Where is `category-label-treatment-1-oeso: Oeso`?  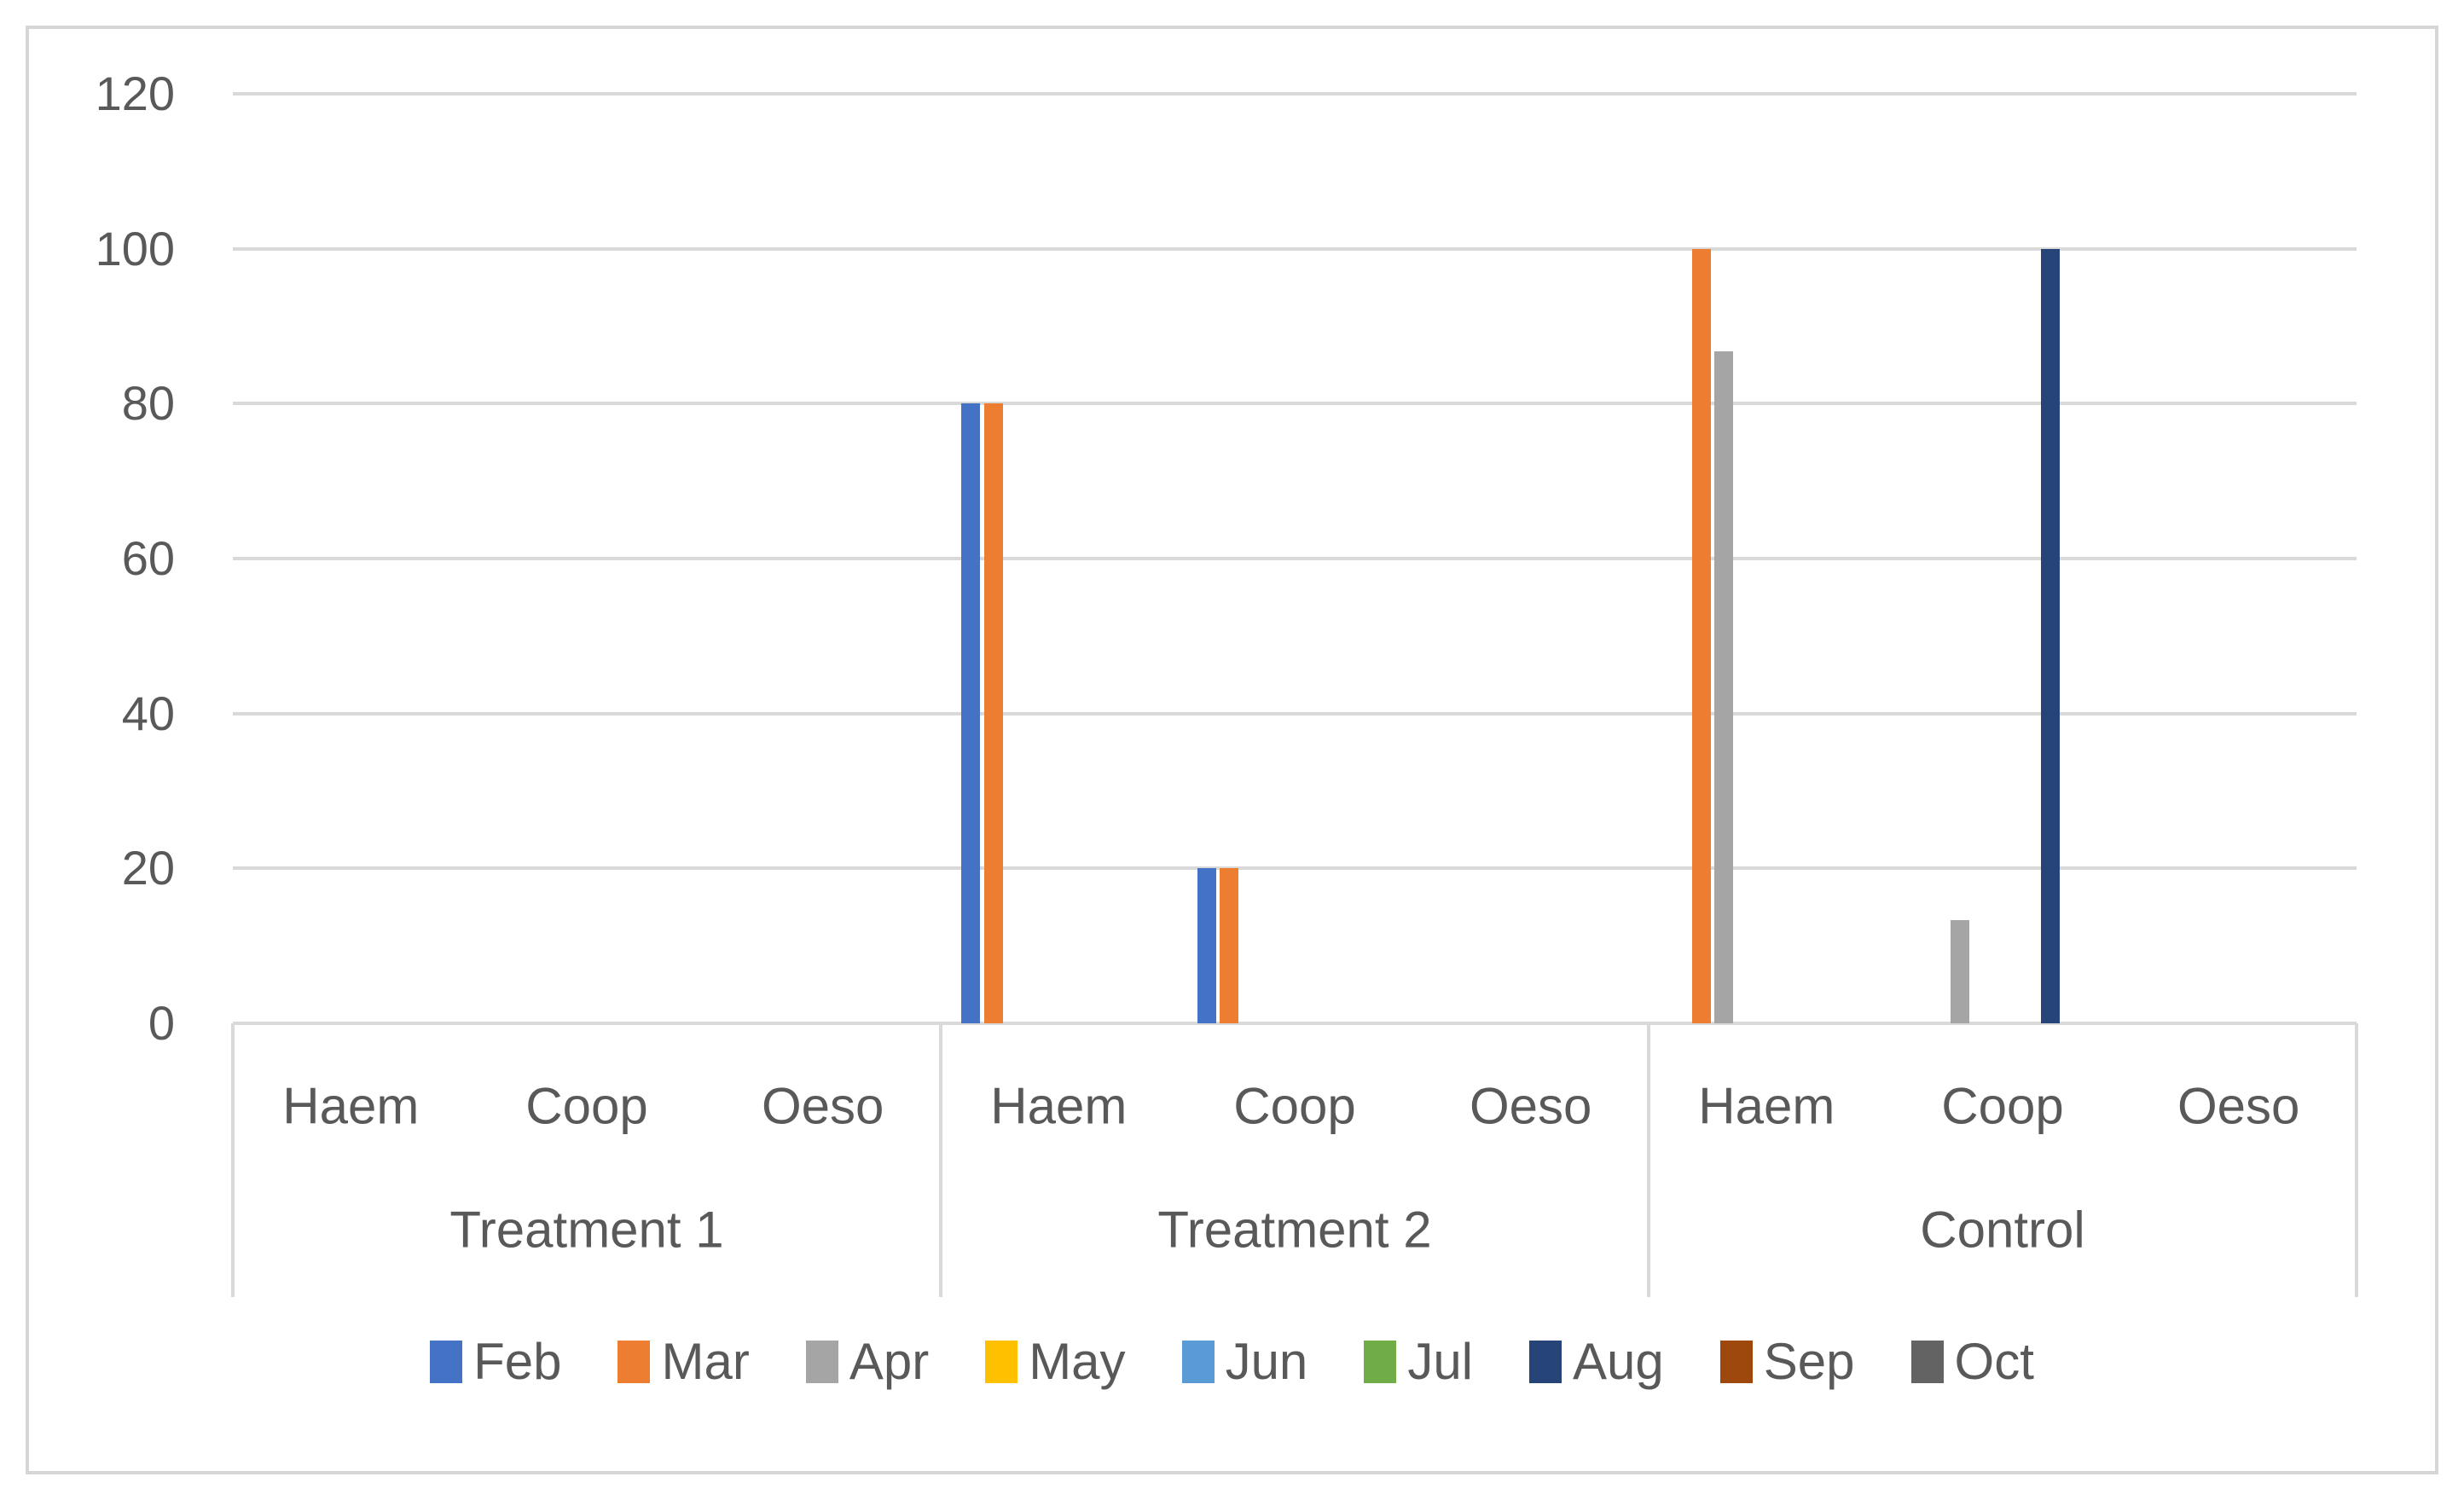
category-label-treatment-1-oeso: Oeso is located at coordinates (822, 1106).